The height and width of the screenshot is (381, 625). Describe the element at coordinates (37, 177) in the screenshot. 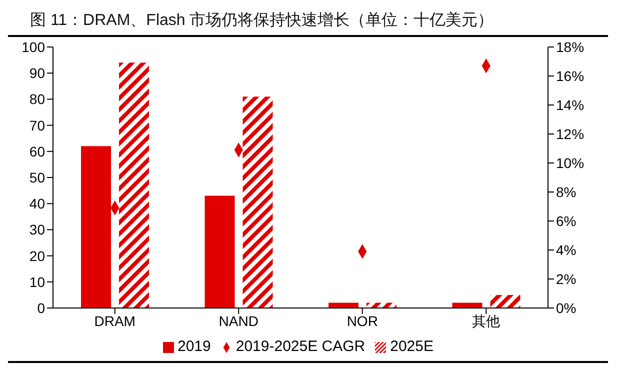

I see `y-tick-label: 50` at that location.